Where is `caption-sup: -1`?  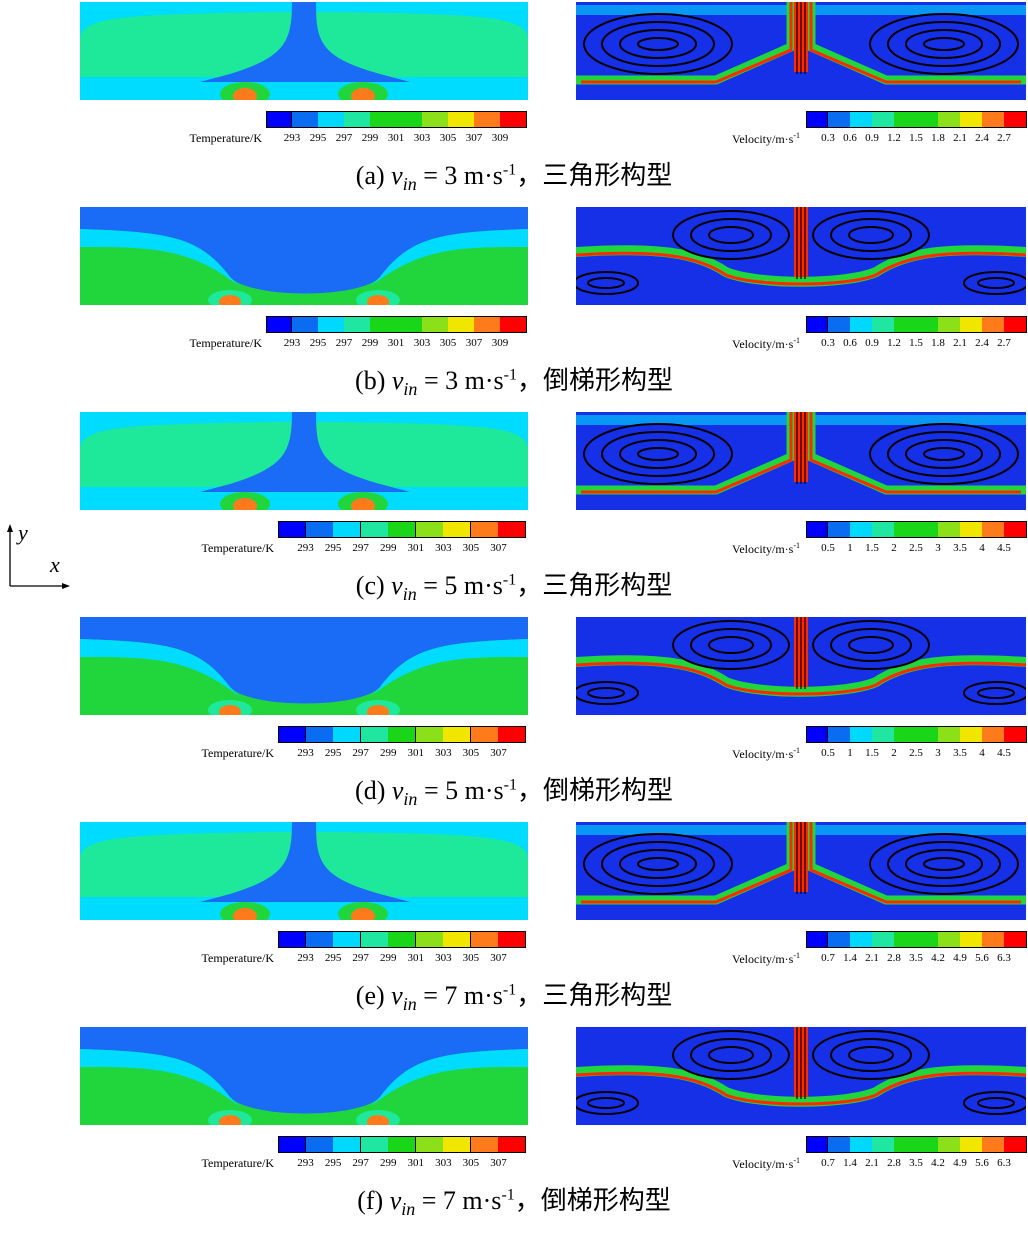
caption-sup: -1 is located at coordinates (510, 785).